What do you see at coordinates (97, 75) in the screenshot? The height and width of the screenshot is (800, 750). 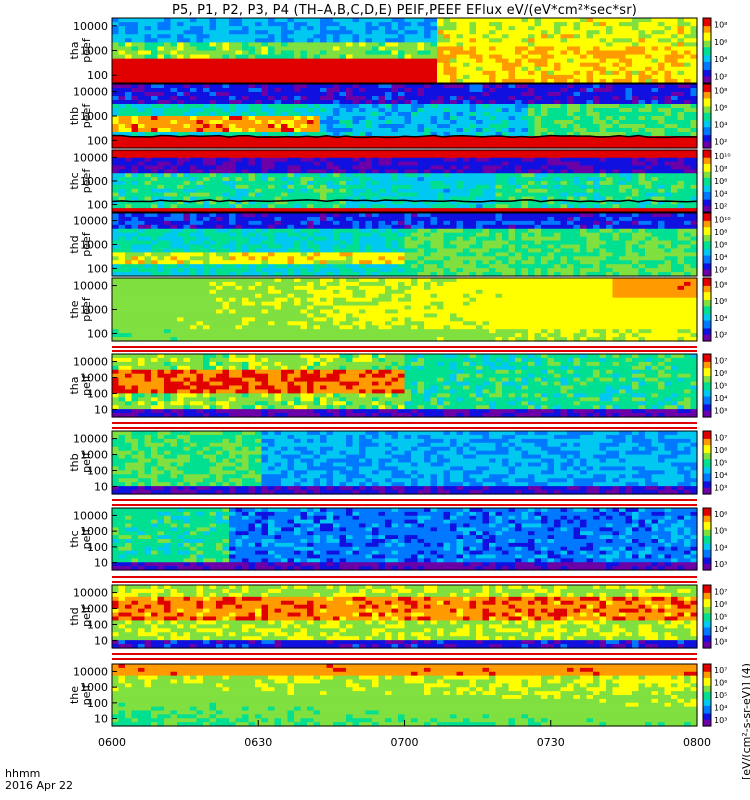 I see `y-tick-label: 100` at bounding box center [97, 75].